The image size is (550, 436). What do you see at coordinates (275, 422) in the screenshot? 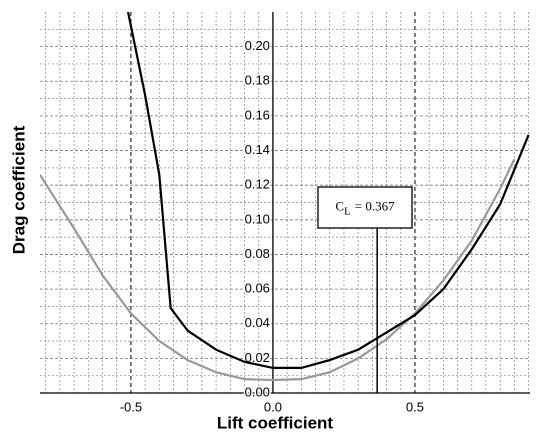
I see `x-axis-title: Lift coefficient` at bounding box center [275, 422].